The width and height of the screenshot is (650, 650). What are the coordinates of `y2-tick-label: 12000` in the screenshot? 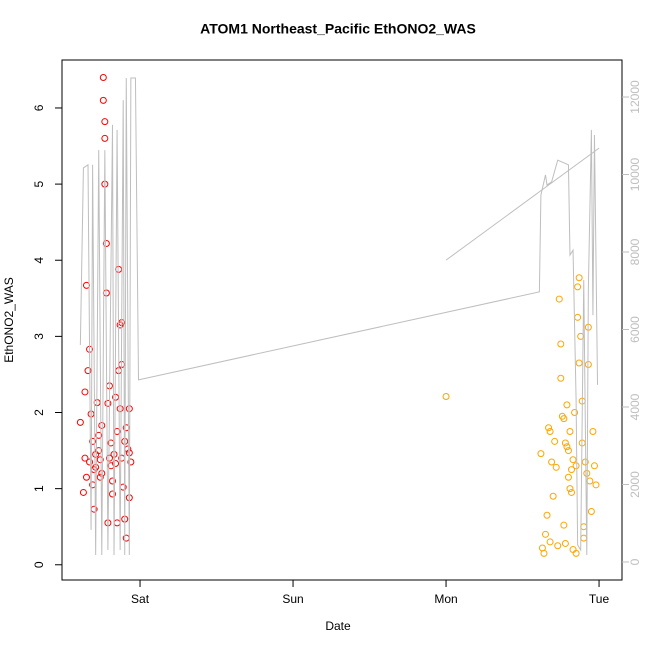 It's located at (635, 97).